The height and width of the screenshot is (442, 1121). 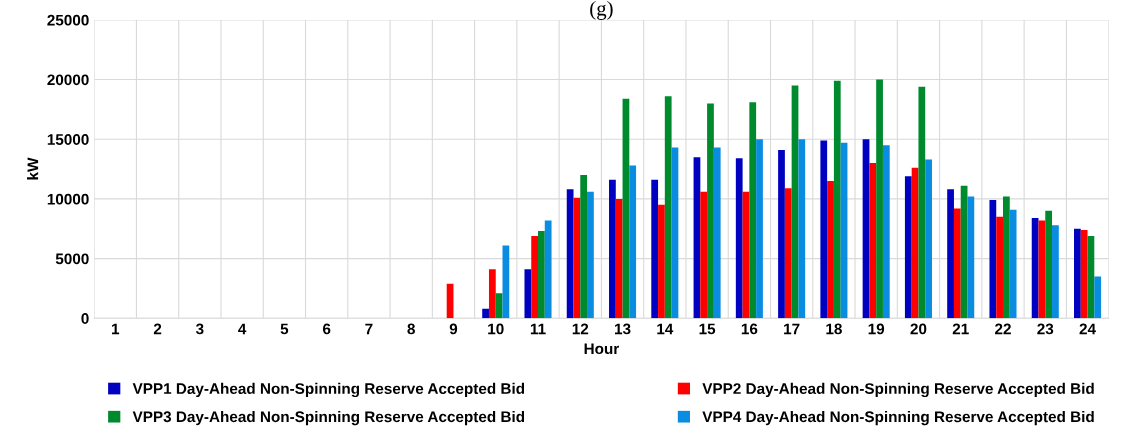 What do you see at coordinates (918, 329) in the screenshot?
I see `x-tick-label: 20` at bounding box center [918, 329].